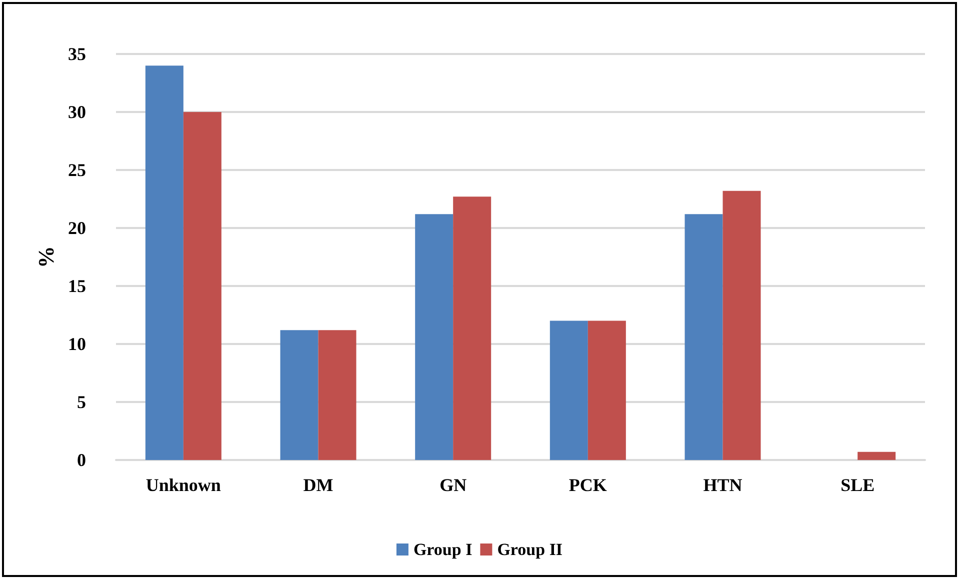  I want to click on x-tick-label: GN, so click(453, 485).